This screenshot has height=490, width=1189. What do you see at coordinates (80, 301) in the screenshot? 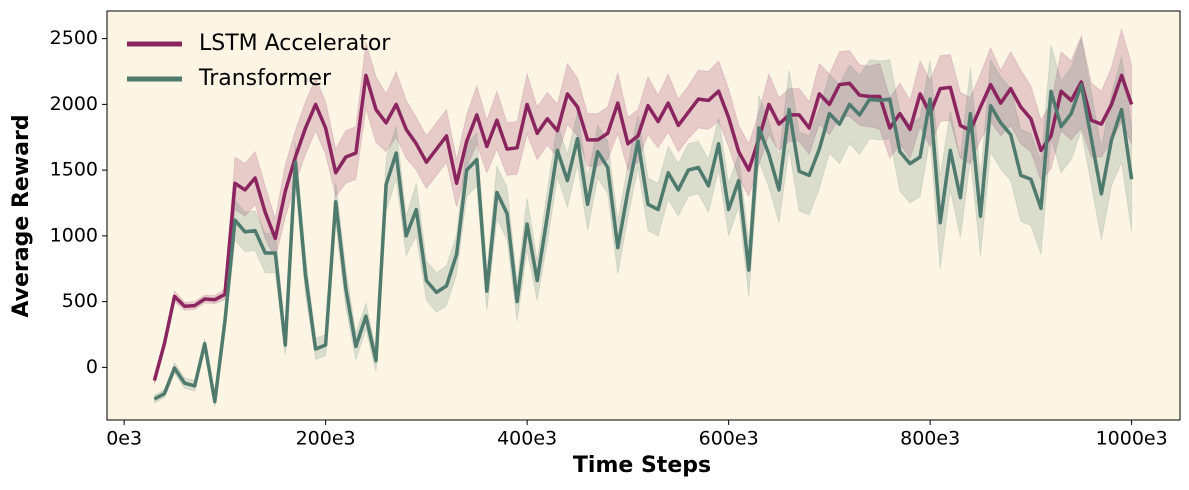
I see `y-tick-label: 500` at bounding box center [80, 301].